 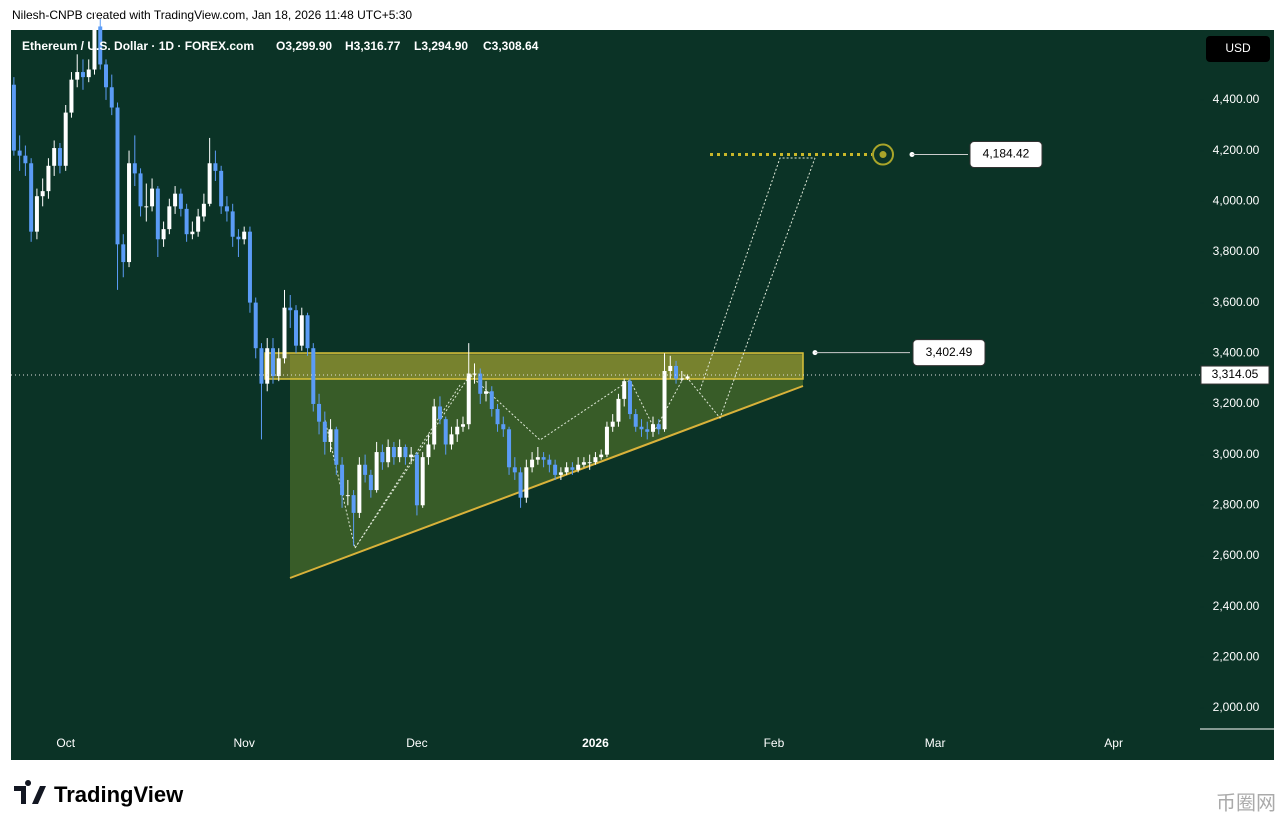 What do you see at coordinates (1113, 743) in the screenshot?
I see `x-tick-label: Apr` at bounding box center [1113, 743].